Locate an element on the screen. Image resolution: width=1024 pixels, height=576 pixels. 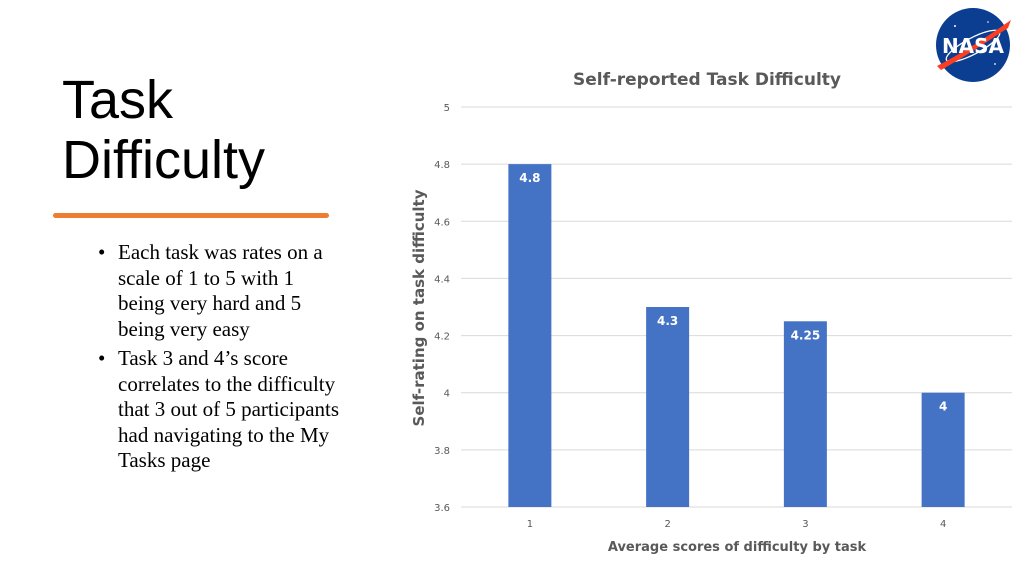
slide-title: Task Difficulty is located at coordinates (164, 130).